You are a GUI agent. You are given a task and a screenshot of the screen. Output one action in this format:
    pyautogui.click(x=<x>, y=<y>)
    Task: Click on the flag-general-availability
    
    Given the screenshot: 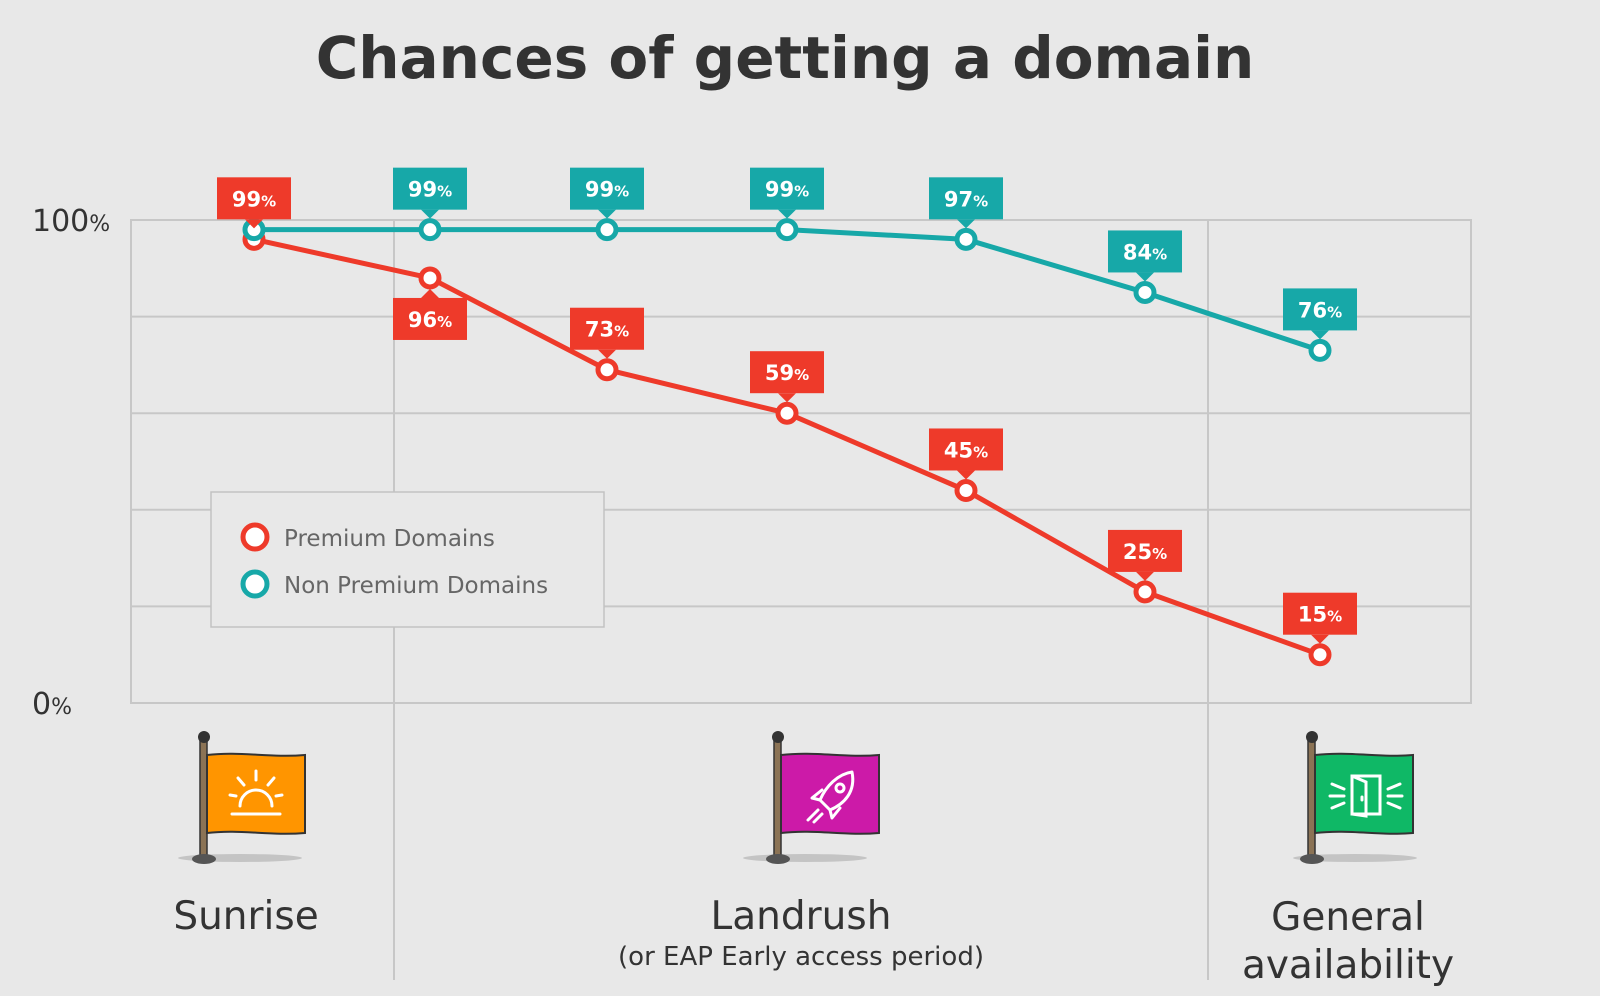 What is the action you would take?
    pyautogui.click(x=1355, y=797)
    